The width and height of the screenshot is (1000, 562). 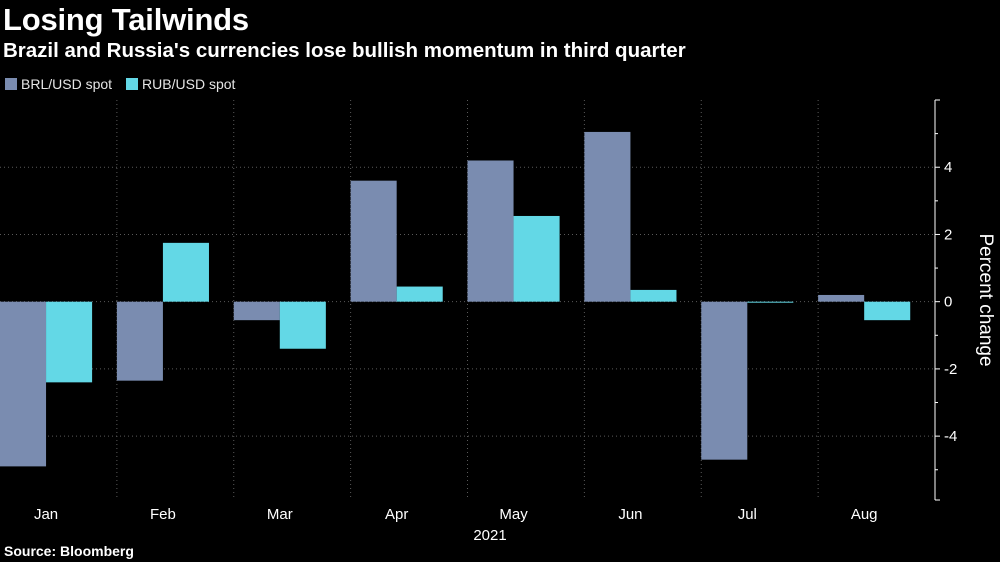 I want to click on bar-brl-jul, so click(x=724, y=380).